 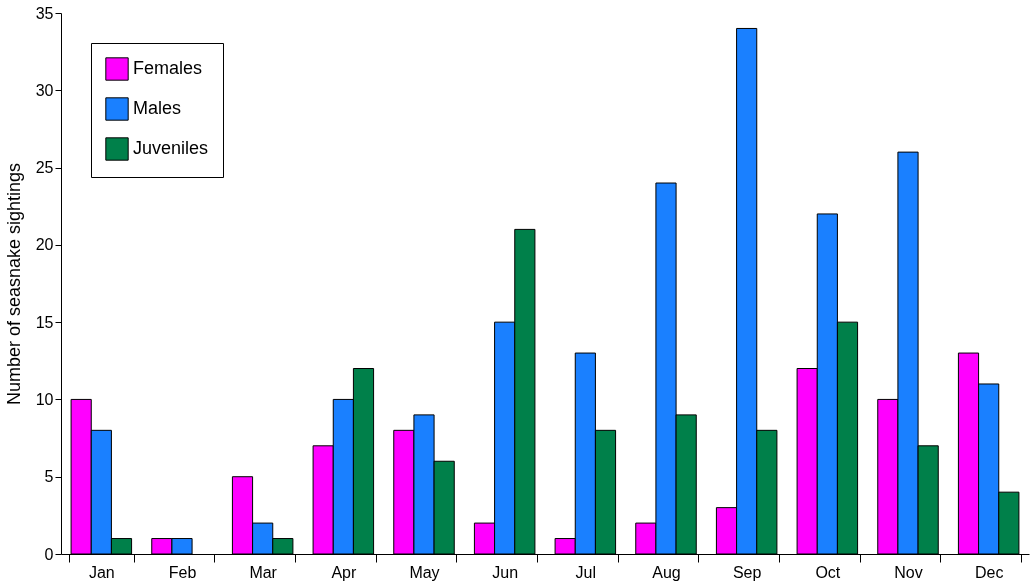 What do you see at coordinates (747, 572) in the screenshot?
I see `x-tick-label: Sep` at bounding box center [747, 572].